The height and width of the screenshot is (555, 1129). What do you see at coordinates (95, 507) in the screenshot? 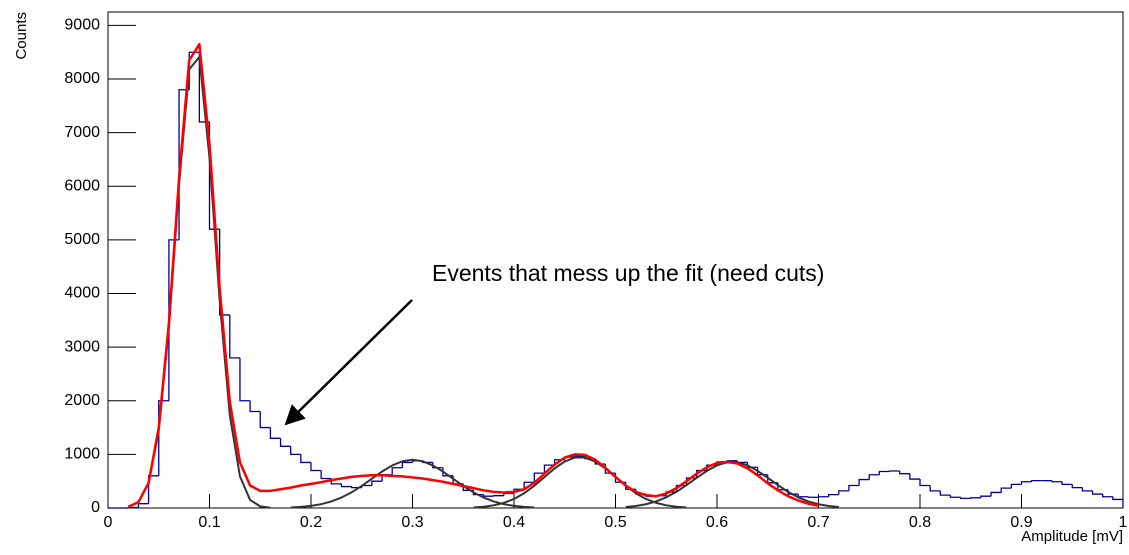
I see `y-tick-label: 0` at bounding box center [95, 507].